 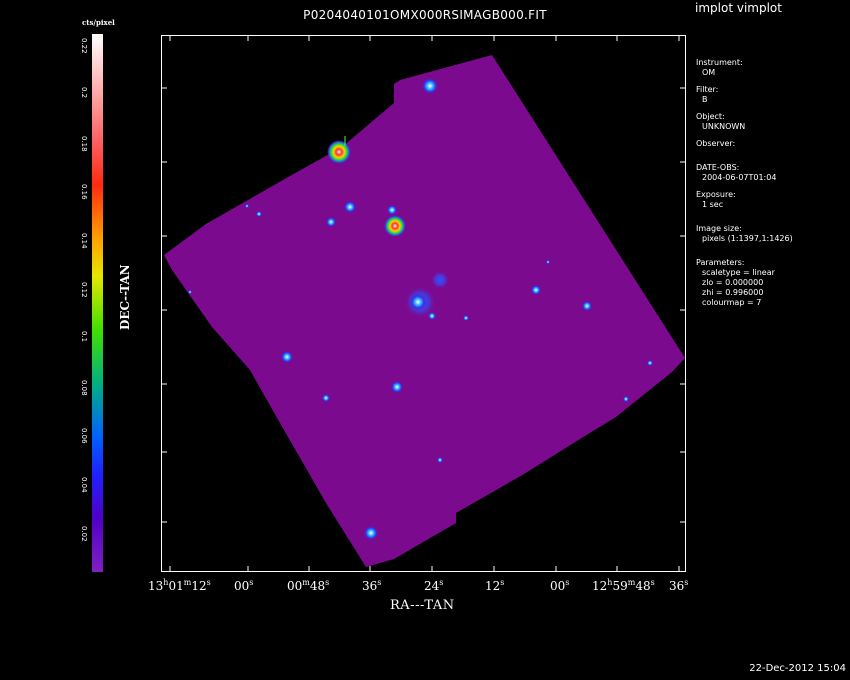 I want to click on x-tick-label: 13h01m12s, so click(x=179, y=585).